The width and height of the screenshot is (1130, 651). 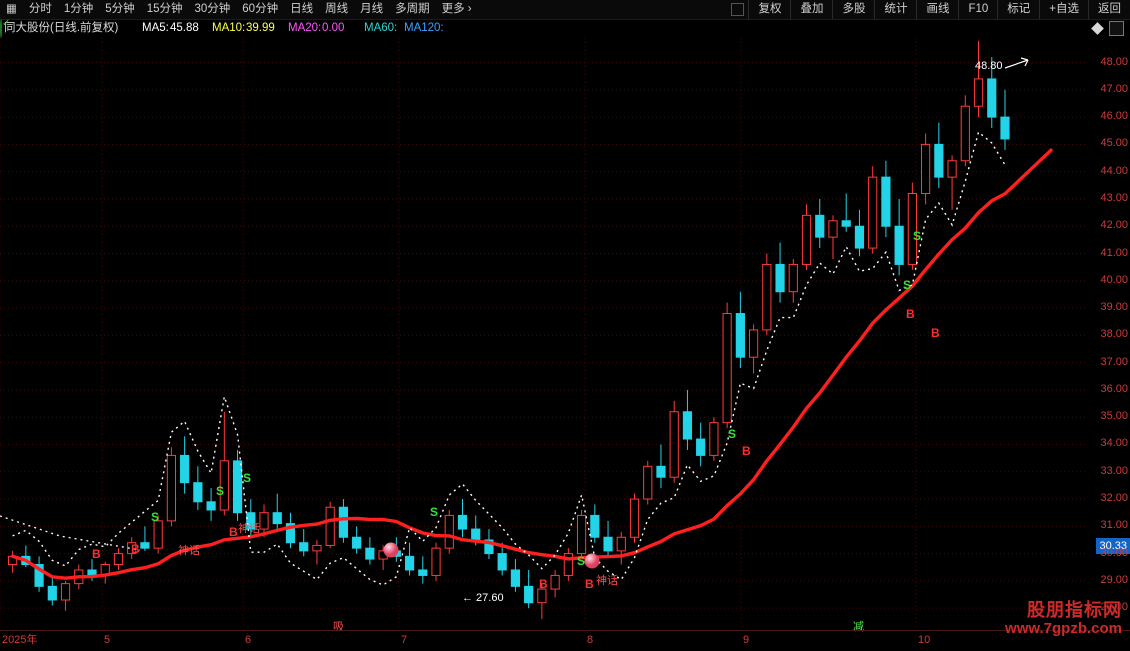 What do you see at coordinates (1114, 252) in the screenshot?
I see `y-tick: 41.00` at bounding box center [1114, 252].